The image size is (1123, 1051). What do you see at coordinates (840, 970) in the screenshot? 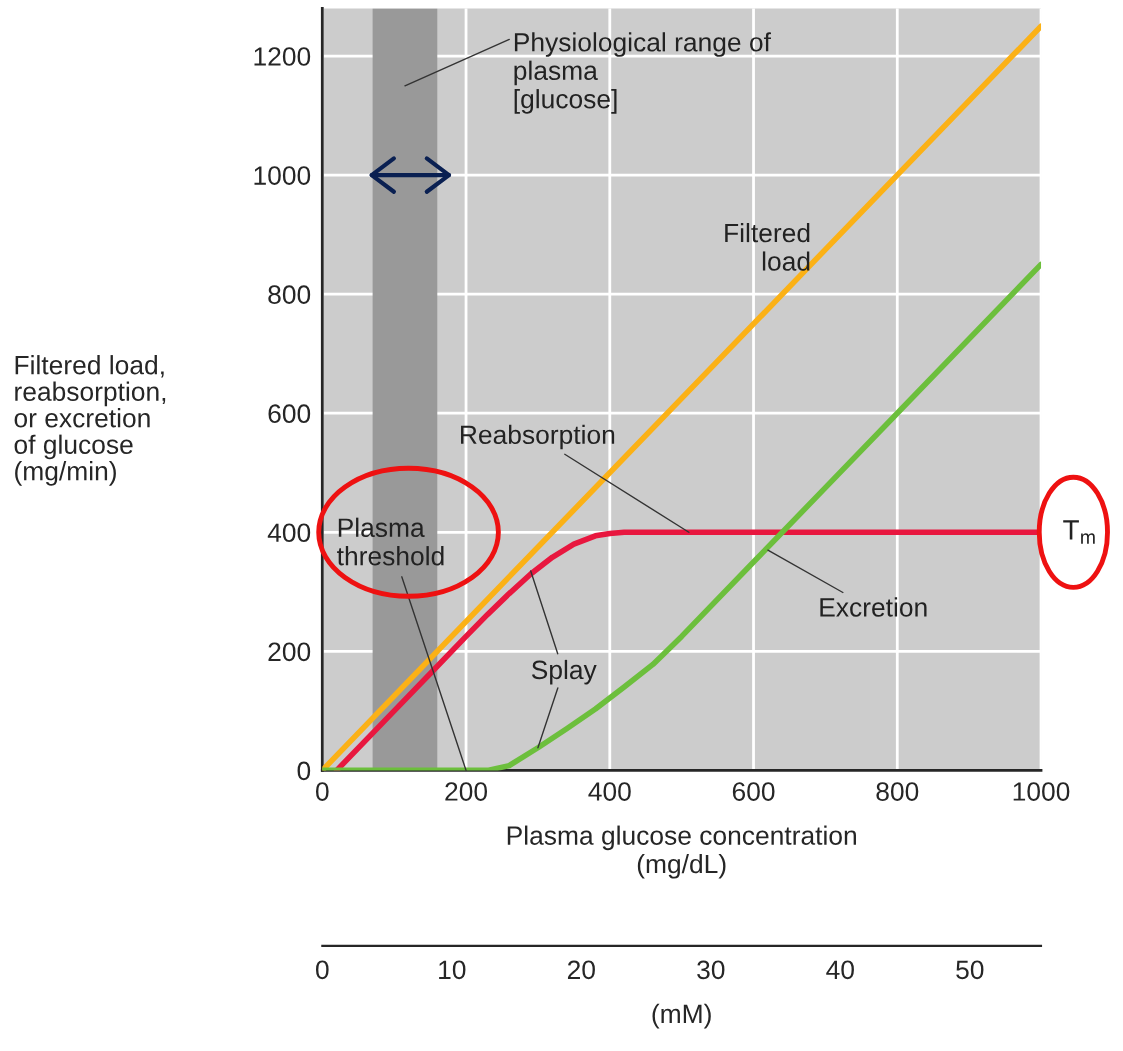
I see `x2-tick-label: 40` at bounding box center [840, 970].